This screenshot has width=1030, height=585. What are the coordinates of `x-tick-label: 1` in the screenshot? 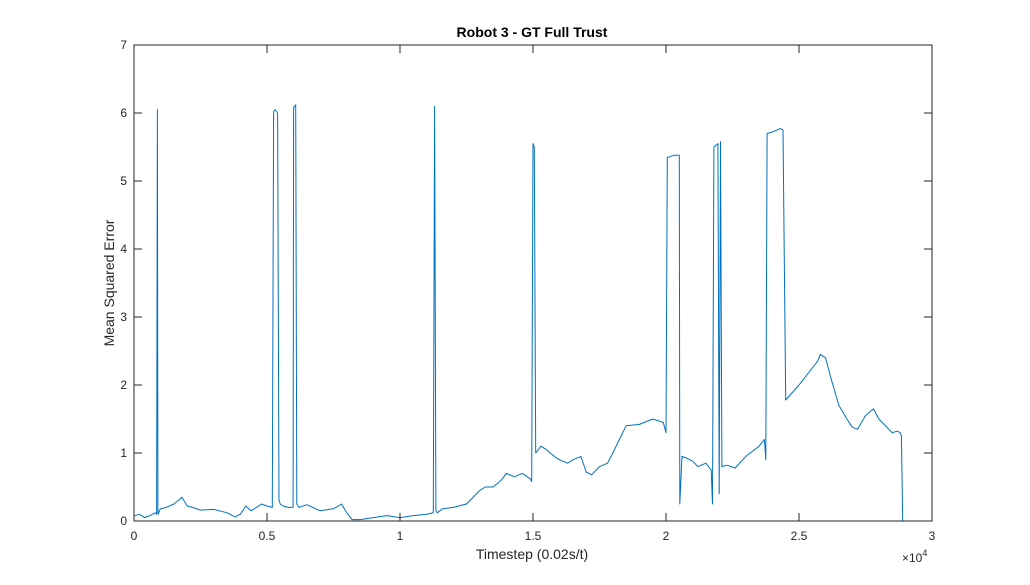 It's located at (400, 536).